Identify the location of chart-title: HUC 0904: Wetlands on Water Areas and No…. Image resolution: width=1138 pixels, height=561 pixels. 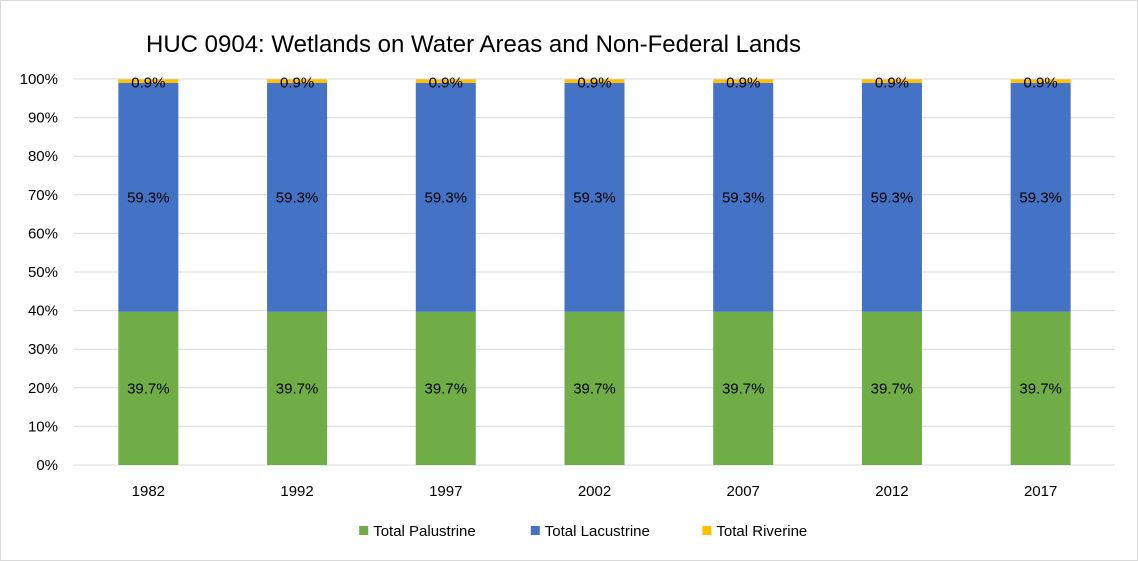
(474, 44).